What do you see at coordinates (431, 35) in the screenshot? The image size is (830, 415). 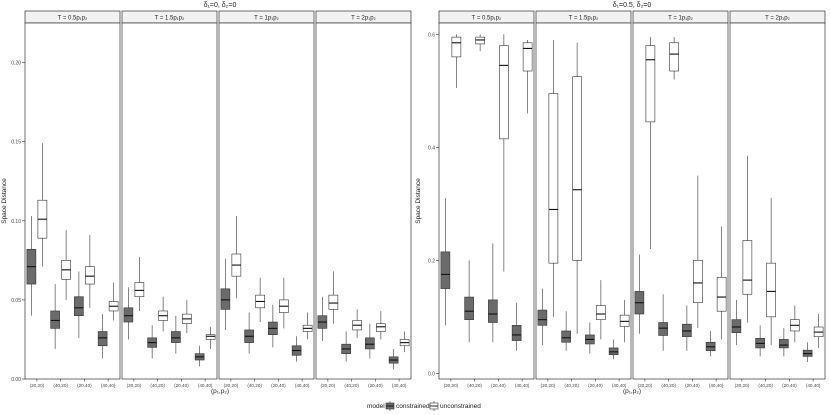 I see `y-tick-label: 0.6` at bounding box center [431, 35].